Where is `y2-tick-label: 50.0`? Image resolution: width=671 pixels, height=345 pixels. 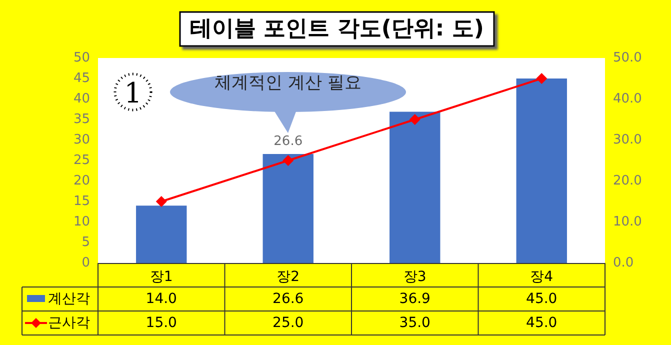
y2-tick-label: 50.0 is located at coordinates (627, 58).